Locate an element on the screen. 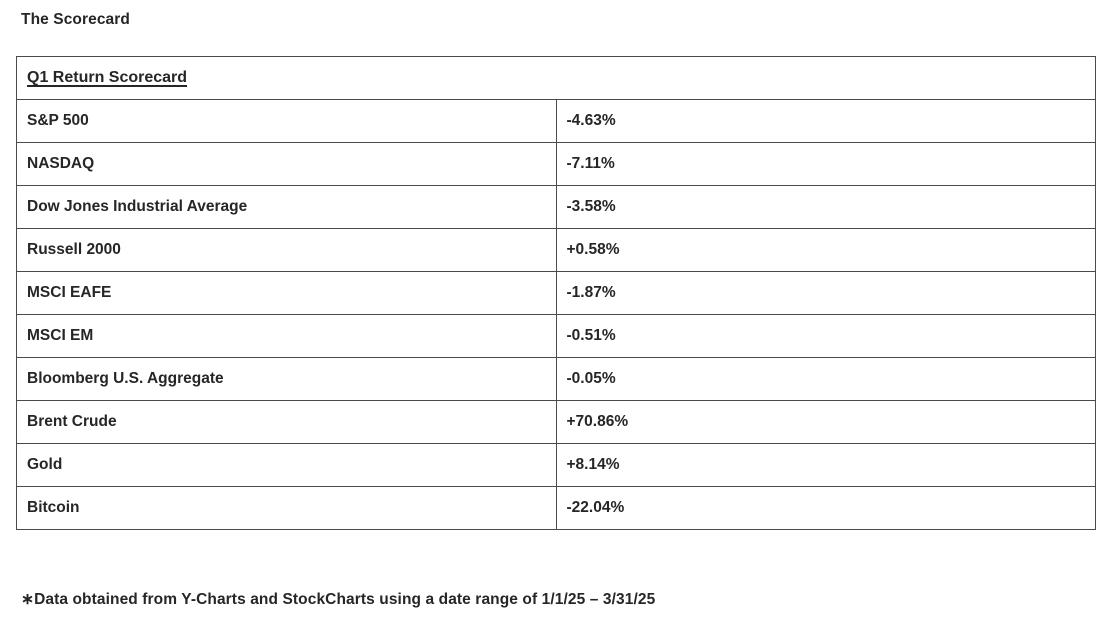 The image size is (1111, 626). asset-label: Russell 2000 is located at coordinates (286, 250).